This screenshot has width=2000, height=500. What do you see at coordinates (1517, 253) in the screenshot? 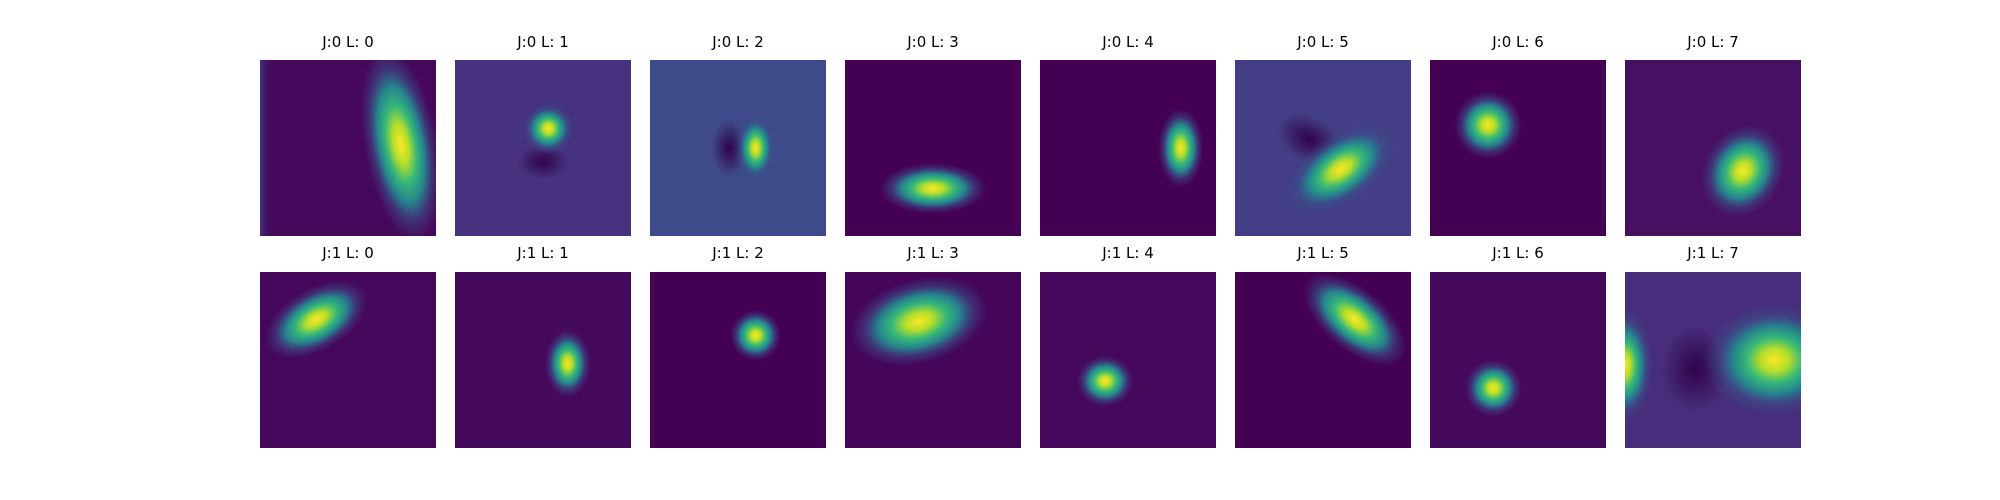
I see `panel-title: J:1 L: 6` at bounding box center [1517, 253].